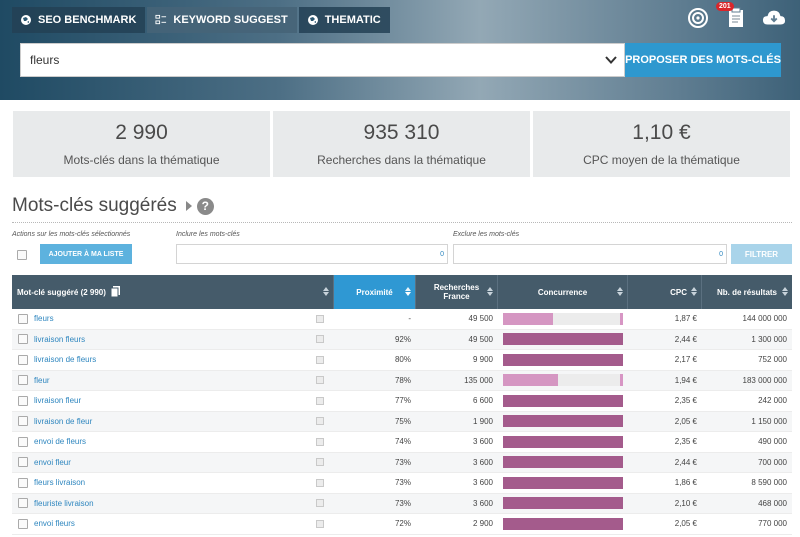 The image size is (800, 537). Describe the element at coordinates (60, 339) in the screenshot. I see `keyword-link: livraison fleurs` at that location.